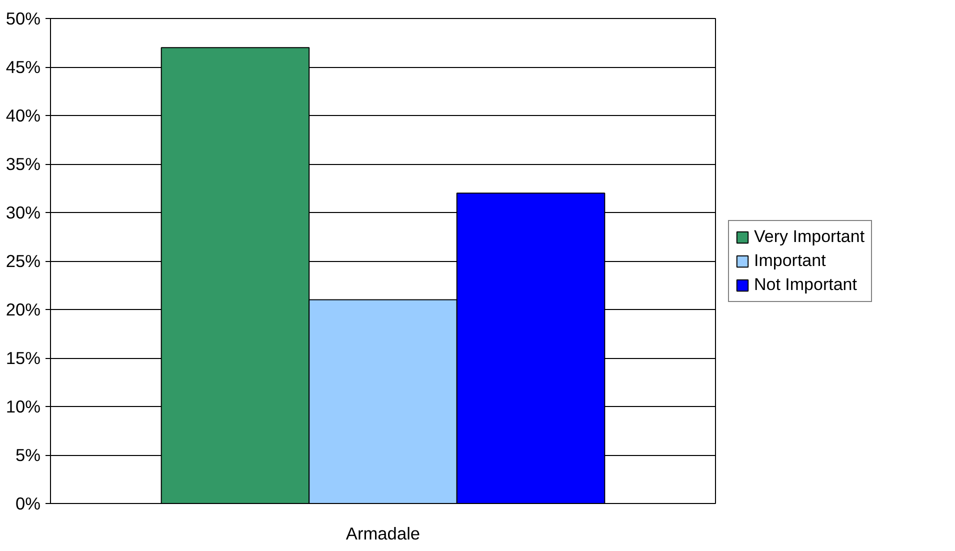  What do you see at coordinates (809, 236) in the screenshot?
I see `legend-label: Very Important` at bounding box center [809, 236].